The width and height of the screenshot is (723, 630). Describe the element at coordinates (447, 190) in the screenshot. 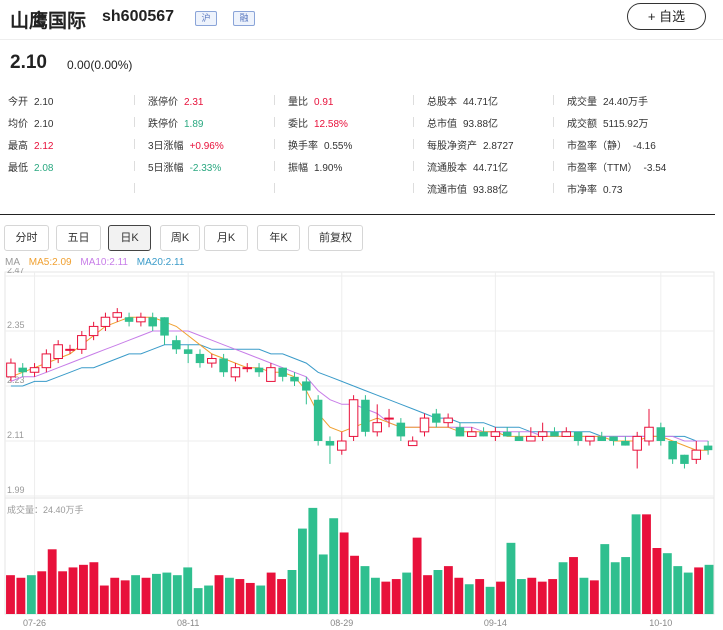

I see `quote-label: 流通市值` at that location.